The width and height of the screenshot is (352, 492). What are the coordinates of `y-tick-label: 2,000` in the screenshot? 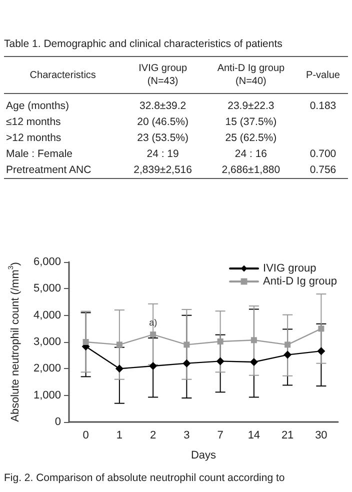 It's located at (47, 368).